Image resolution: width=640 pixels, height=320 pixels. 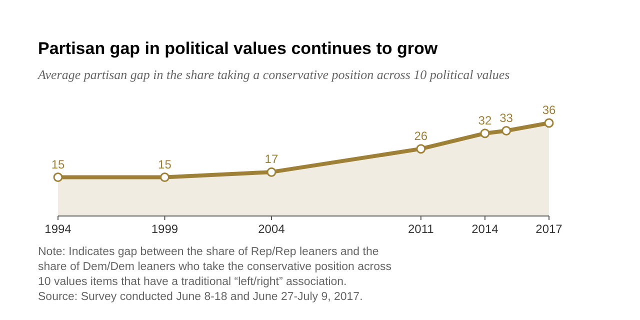 I want to click on x-tick-label: 2004, so click(x=272, y=229).